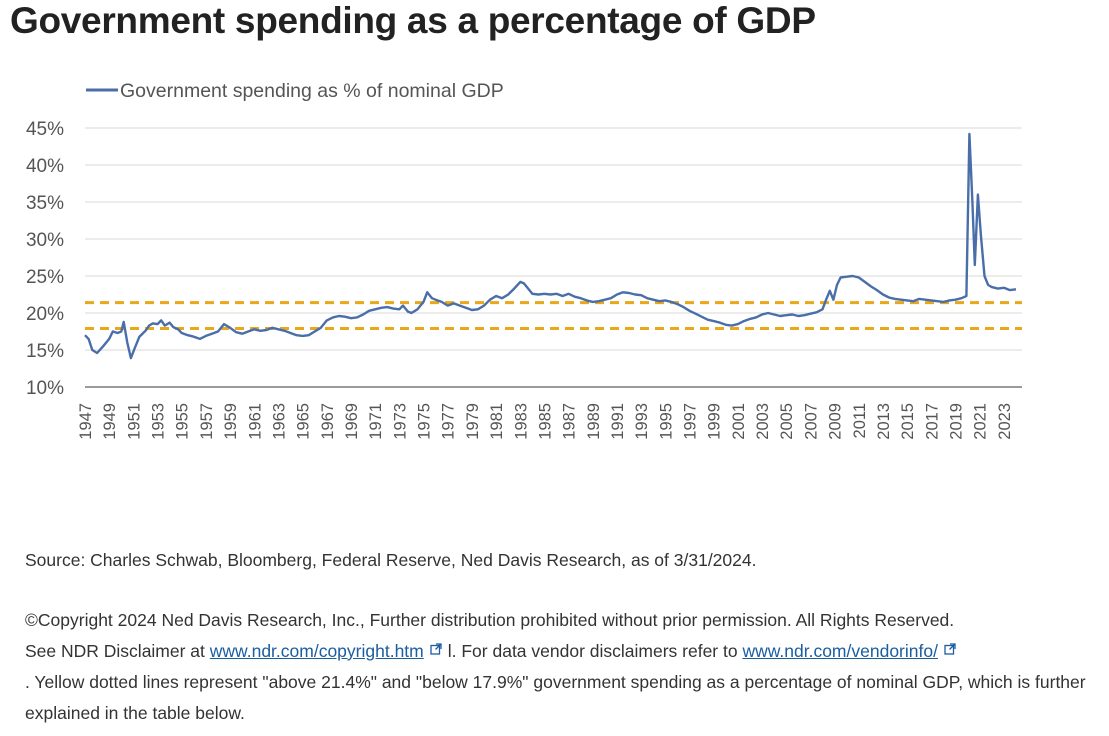 This screenshot has width=1109, height=736. I want to click on x-tick-label: 1947, so click(86, 421).